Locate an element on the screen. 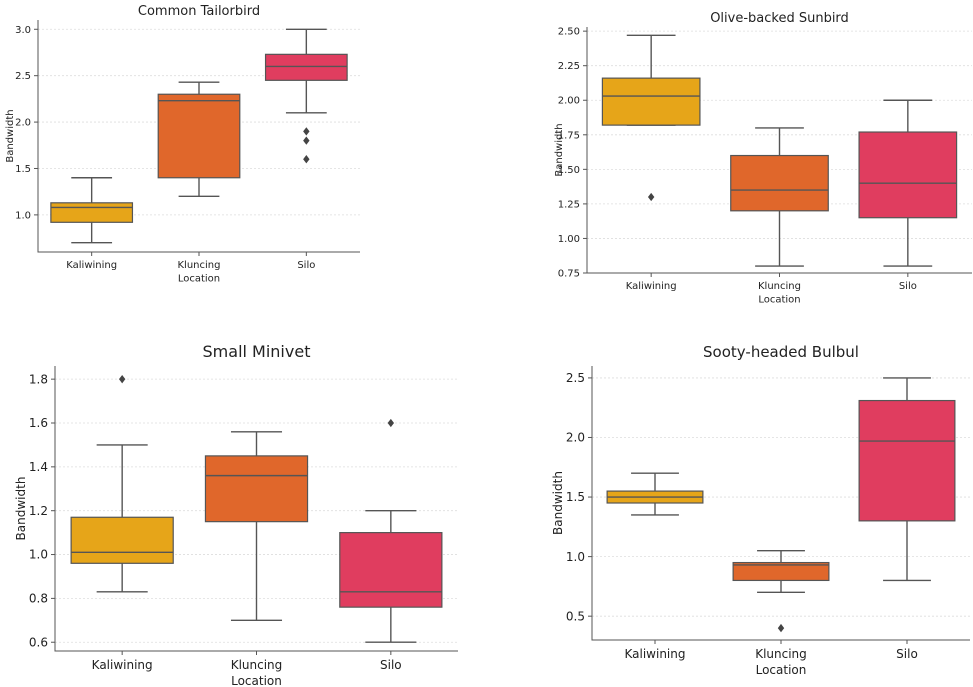 This screenshot has height=687, width=973. y-tick-label: 1.4 is located at coordinates (38, 467).